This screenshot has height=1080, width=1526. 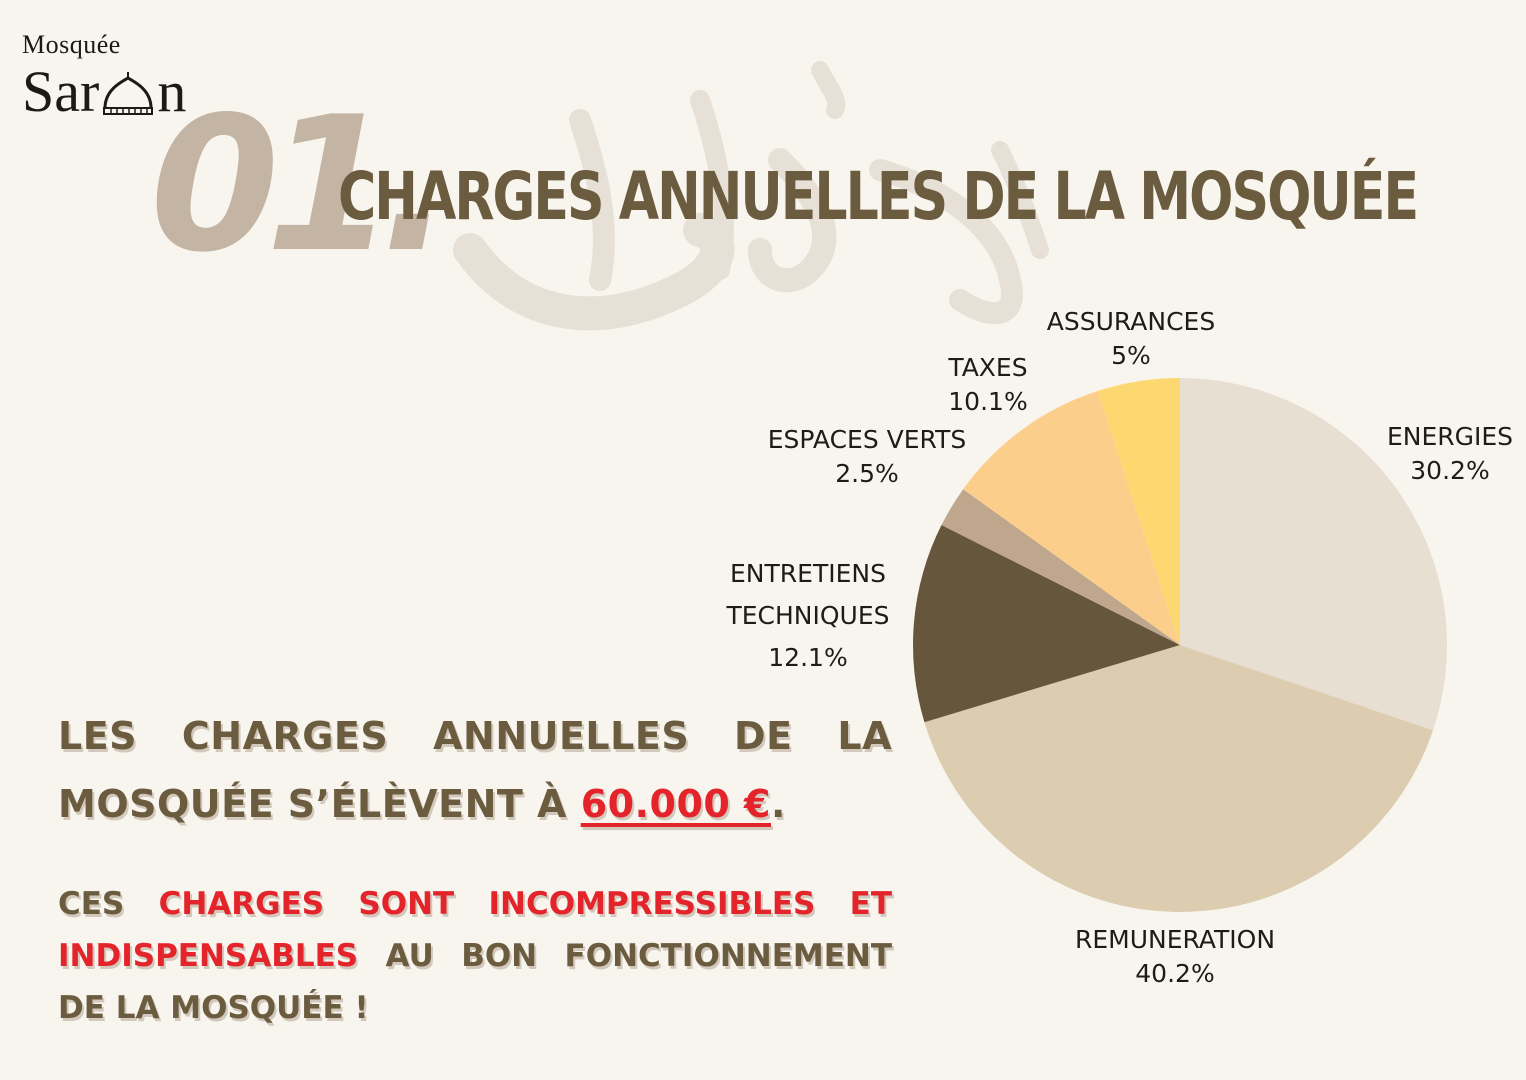 What do you see at coordinates (172, 91) in the screenshot?
I see `logo-bottom-right-text: n` at bounding box center [172, 91].